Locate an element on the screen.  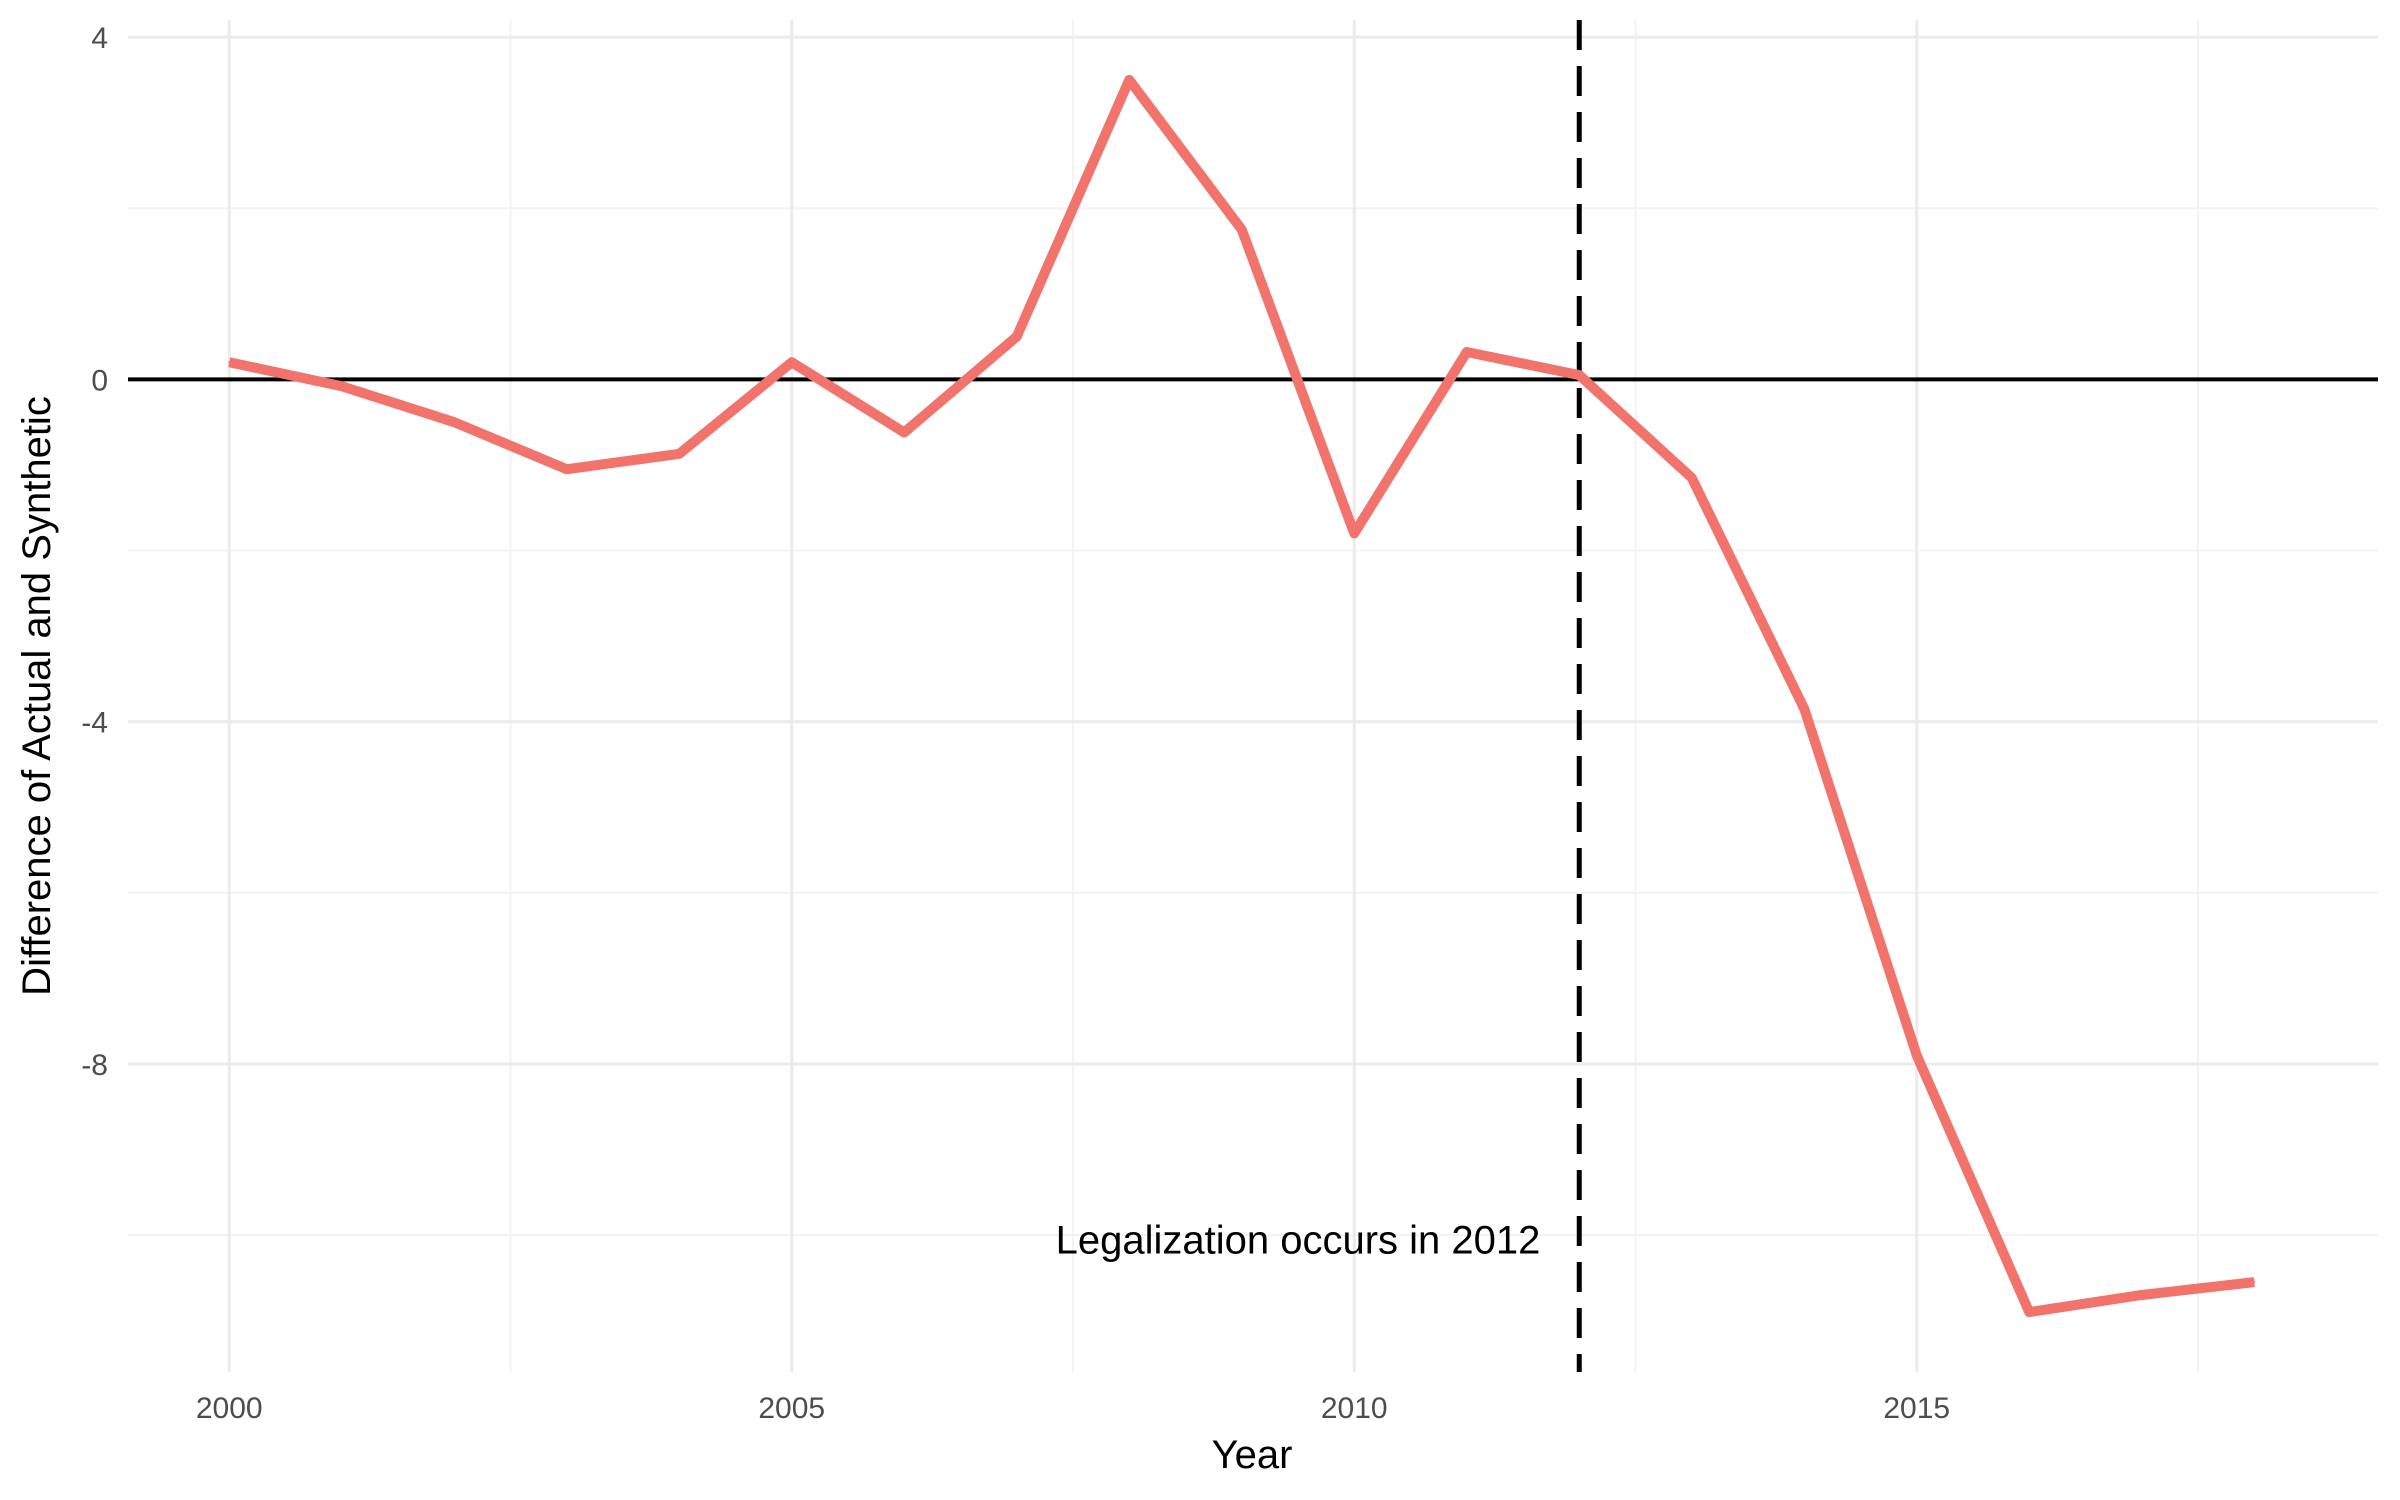
x-tick-label: 2010 is located at coordinates (1354, 1408).